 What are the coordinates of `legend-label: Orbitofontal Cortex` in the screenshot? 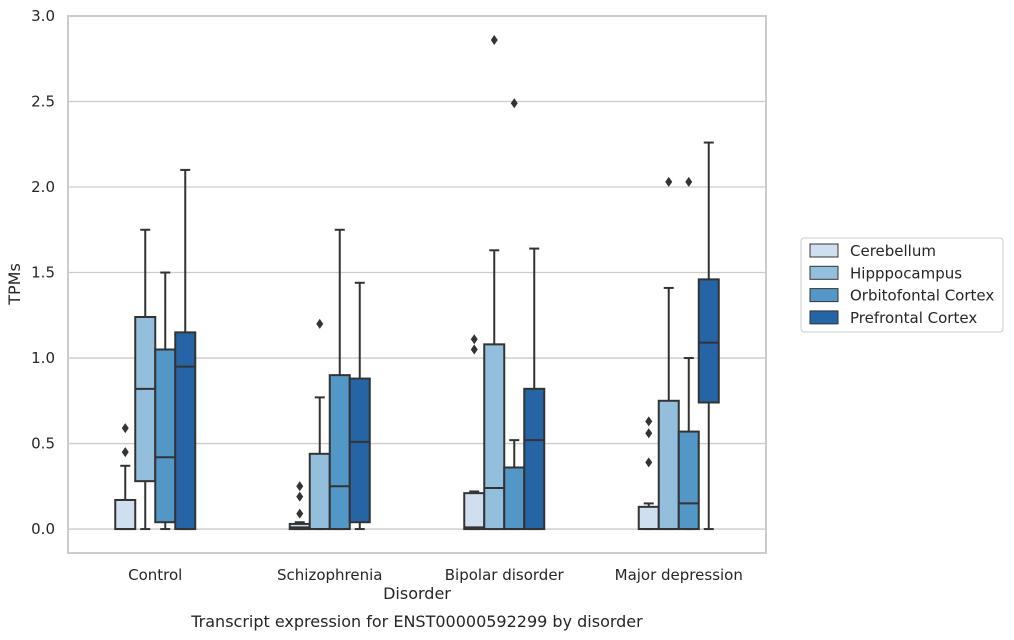 It's located at (922, 296).